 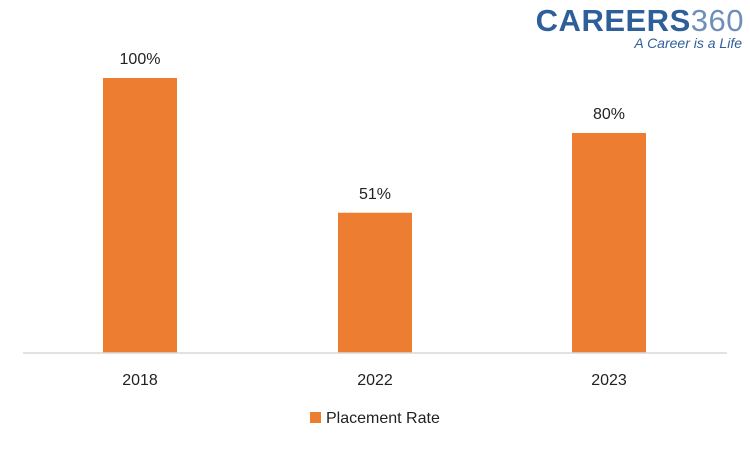 I want to click on x-tick-label-2018: 2018, so click(x=140, y=380).